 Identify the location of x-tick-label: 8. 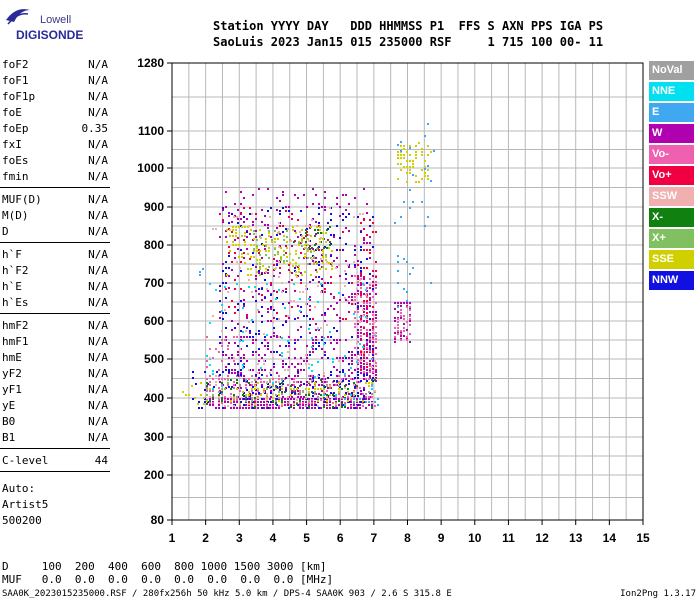
(407, 538).